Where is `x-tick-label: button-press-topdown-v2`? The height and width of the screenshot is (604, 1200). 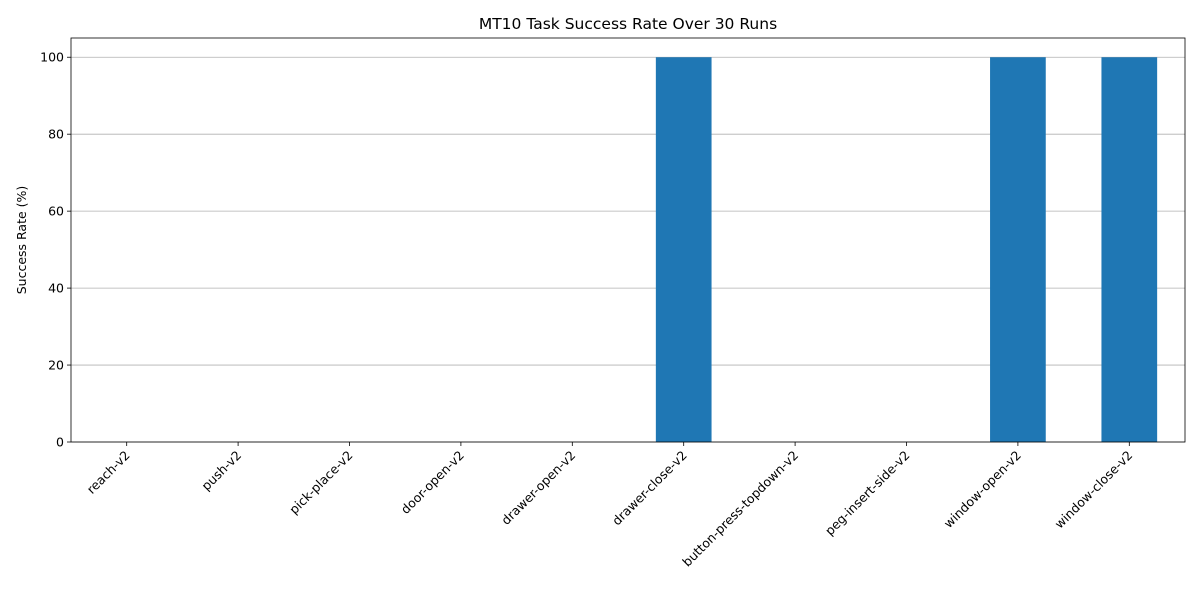
x-tick-label: button-press-topdown-v2 is located at coordinates (740, 509).